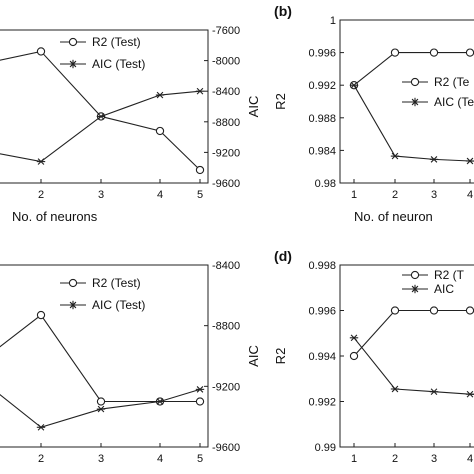  What do you see at coordinates (454, 102) in the screenshot?
I see `legend-label: AIC (Te` at bounding box center [454, 102].